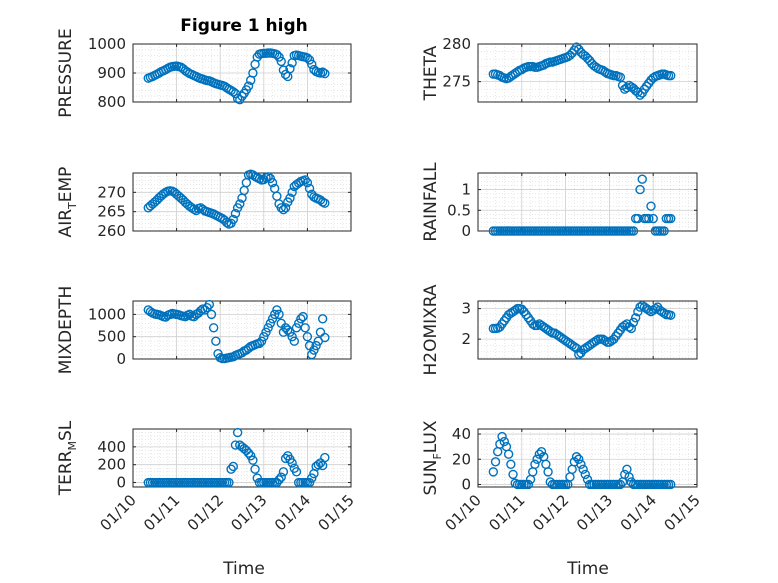 The image size is (778, 583). I want to click on y-axis-label: PRESSURE, so click(66, 72).